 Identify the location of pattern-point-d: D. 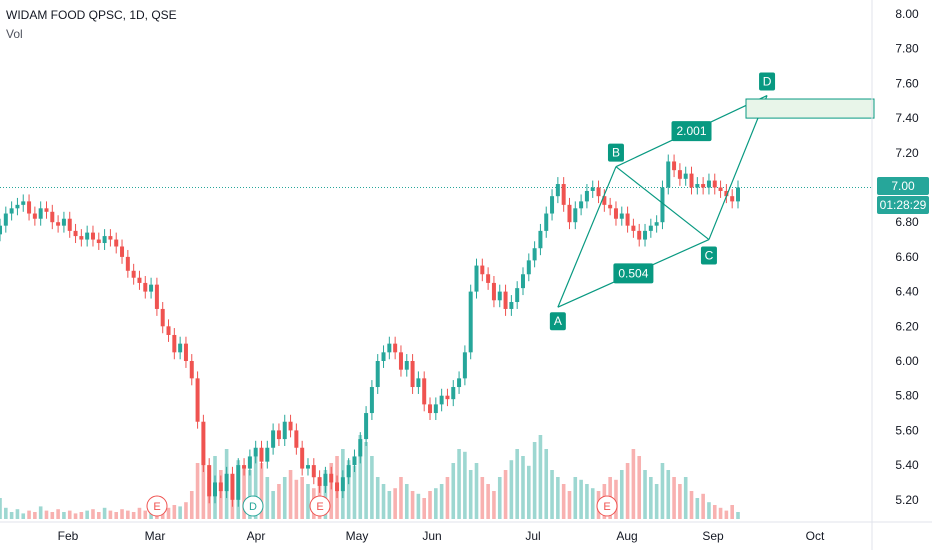
(767, 81).